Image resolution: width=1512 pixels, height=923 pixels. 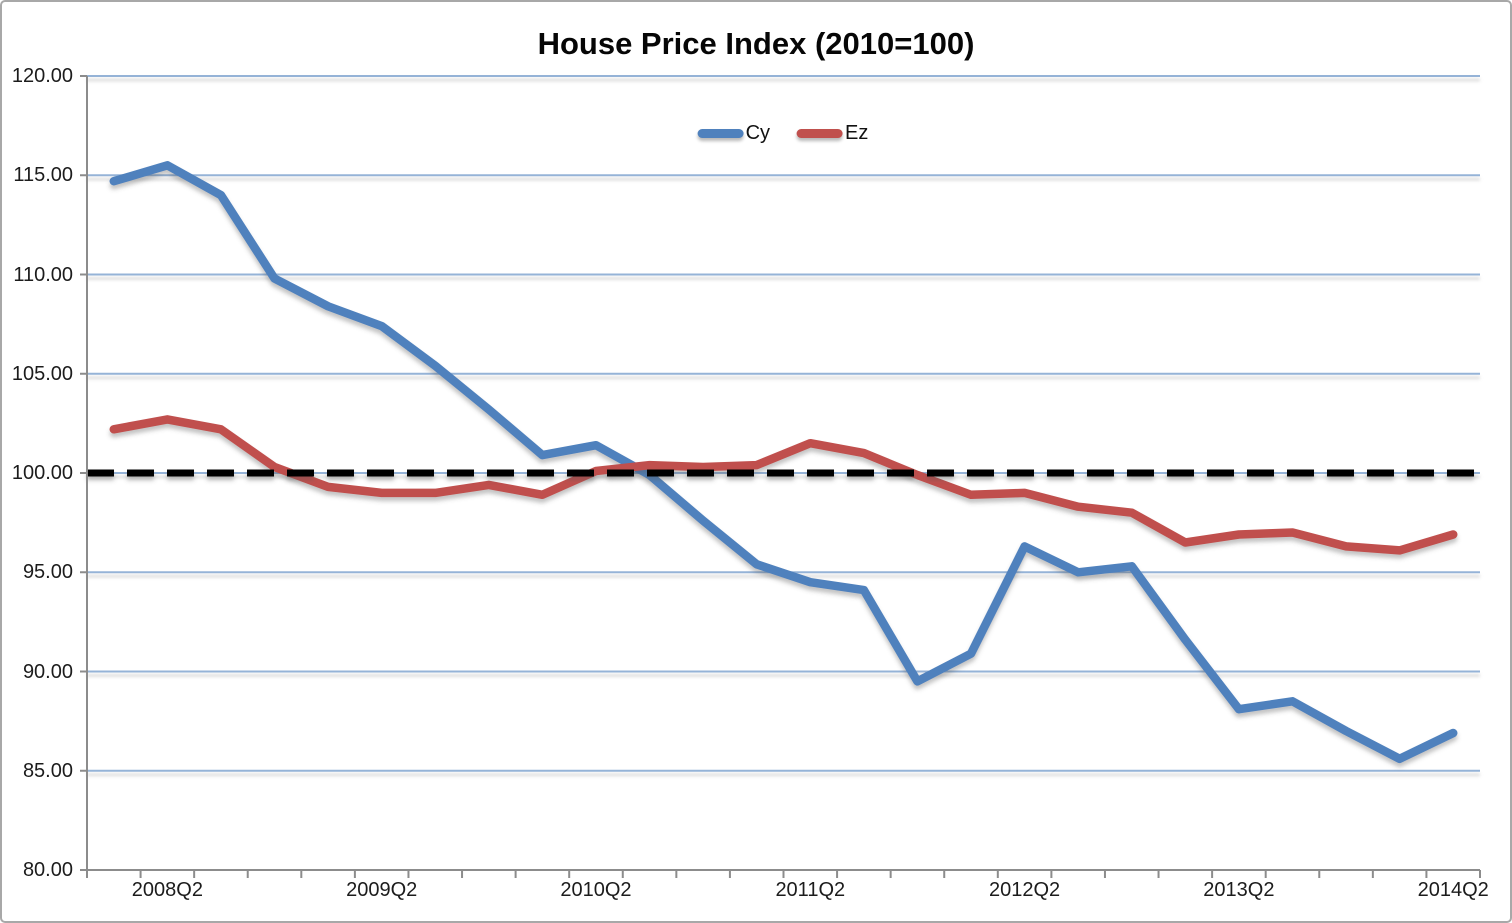 I want to click on legend: Cy Ez, so click(x=782, y=133).